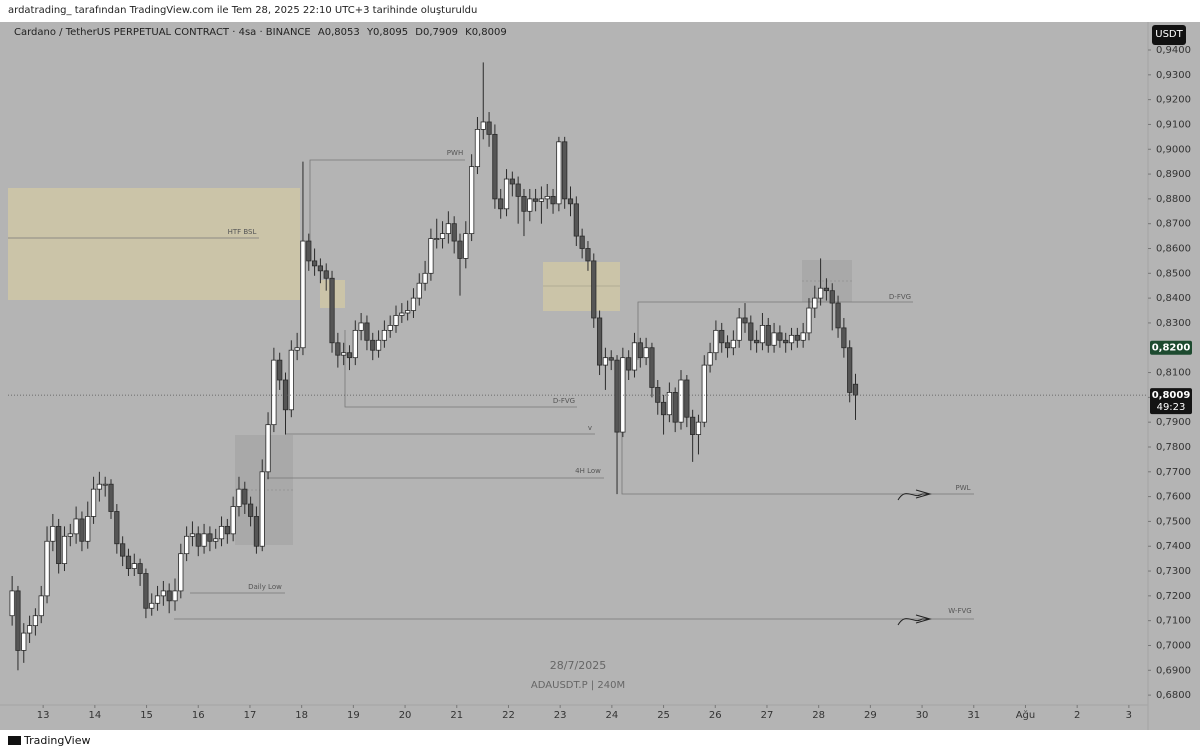 This screenshot has height=755, width=1200. I want to click on y-tick-label: 0,7100, so click(1173, 621).